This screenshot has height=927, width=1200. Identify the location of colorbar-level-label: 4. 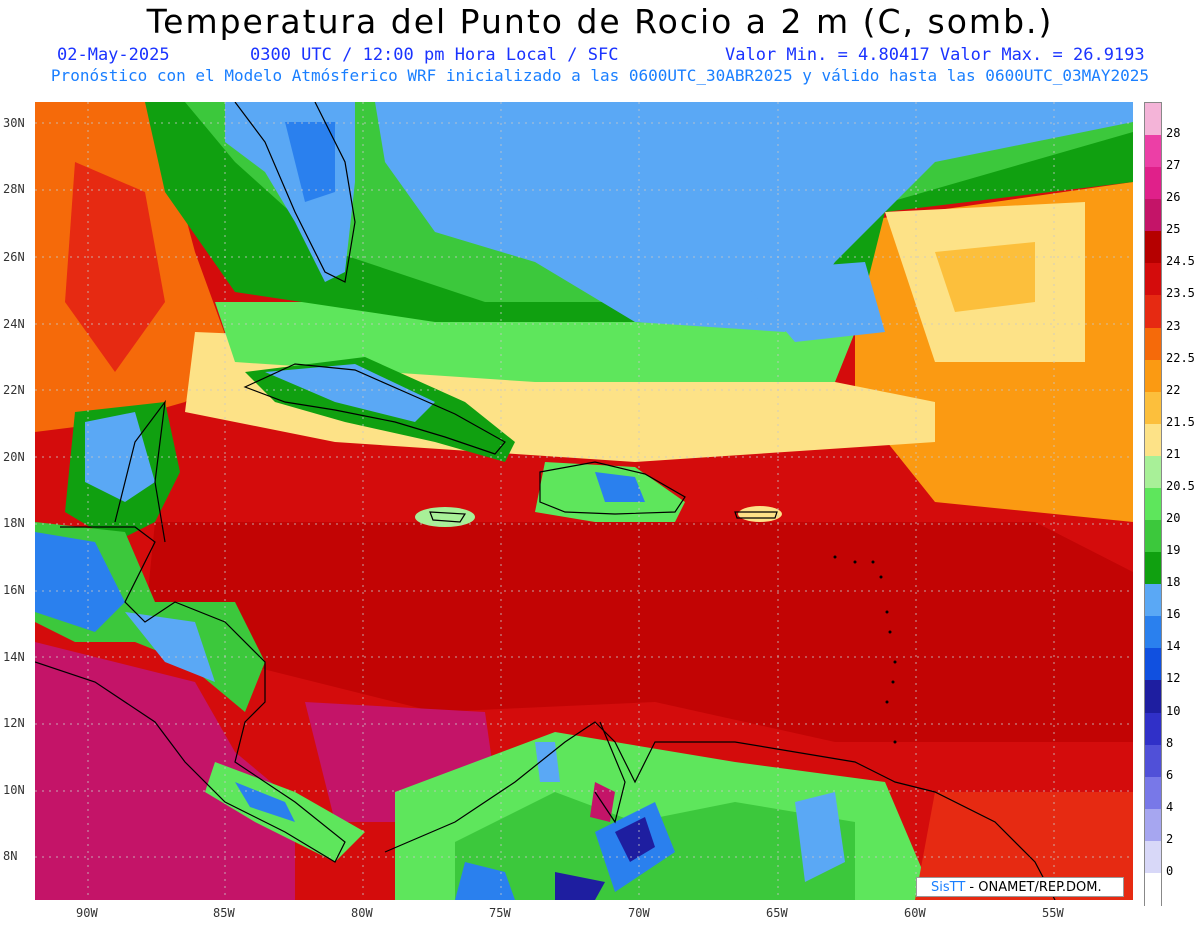
(1170, 806).